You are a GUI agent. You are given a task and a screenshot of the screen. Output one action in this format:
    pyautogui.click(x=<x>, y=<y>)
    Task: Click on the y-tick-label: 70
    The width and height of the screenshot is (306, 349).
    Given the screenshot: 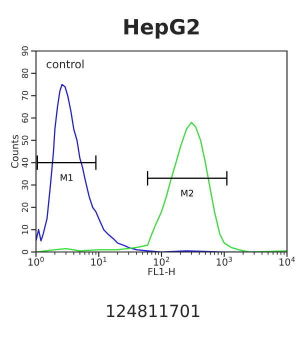 What is the action you would take?
    pyautogui.click(x=25, y=95)
    